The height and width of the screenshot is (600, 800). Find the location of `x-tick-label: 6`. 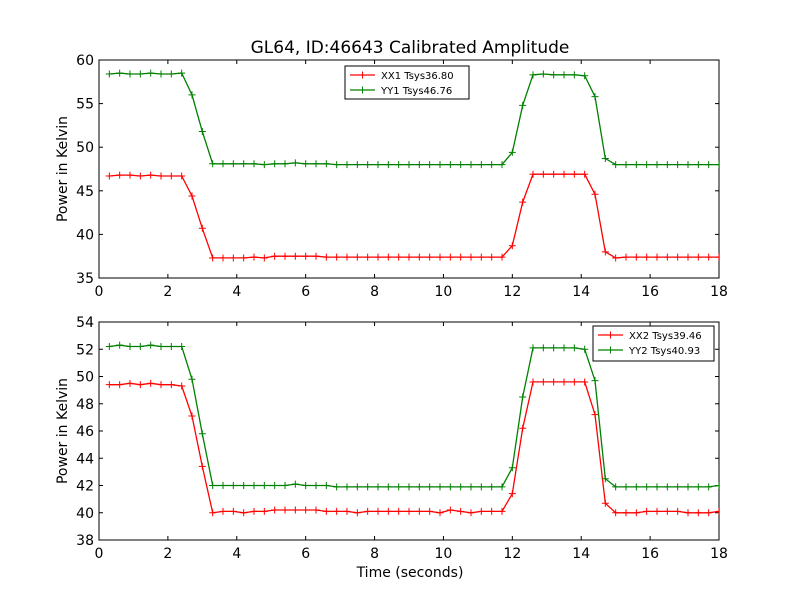

x-tick-label: 6 is located at coordinates (305, 292).